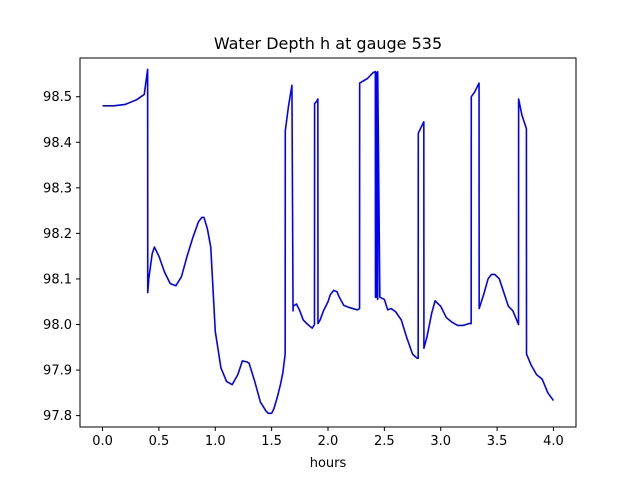 The height and width of the screenshot is (480, 640). I want to click on y-tick-label: 97.8, so click(57, 416).